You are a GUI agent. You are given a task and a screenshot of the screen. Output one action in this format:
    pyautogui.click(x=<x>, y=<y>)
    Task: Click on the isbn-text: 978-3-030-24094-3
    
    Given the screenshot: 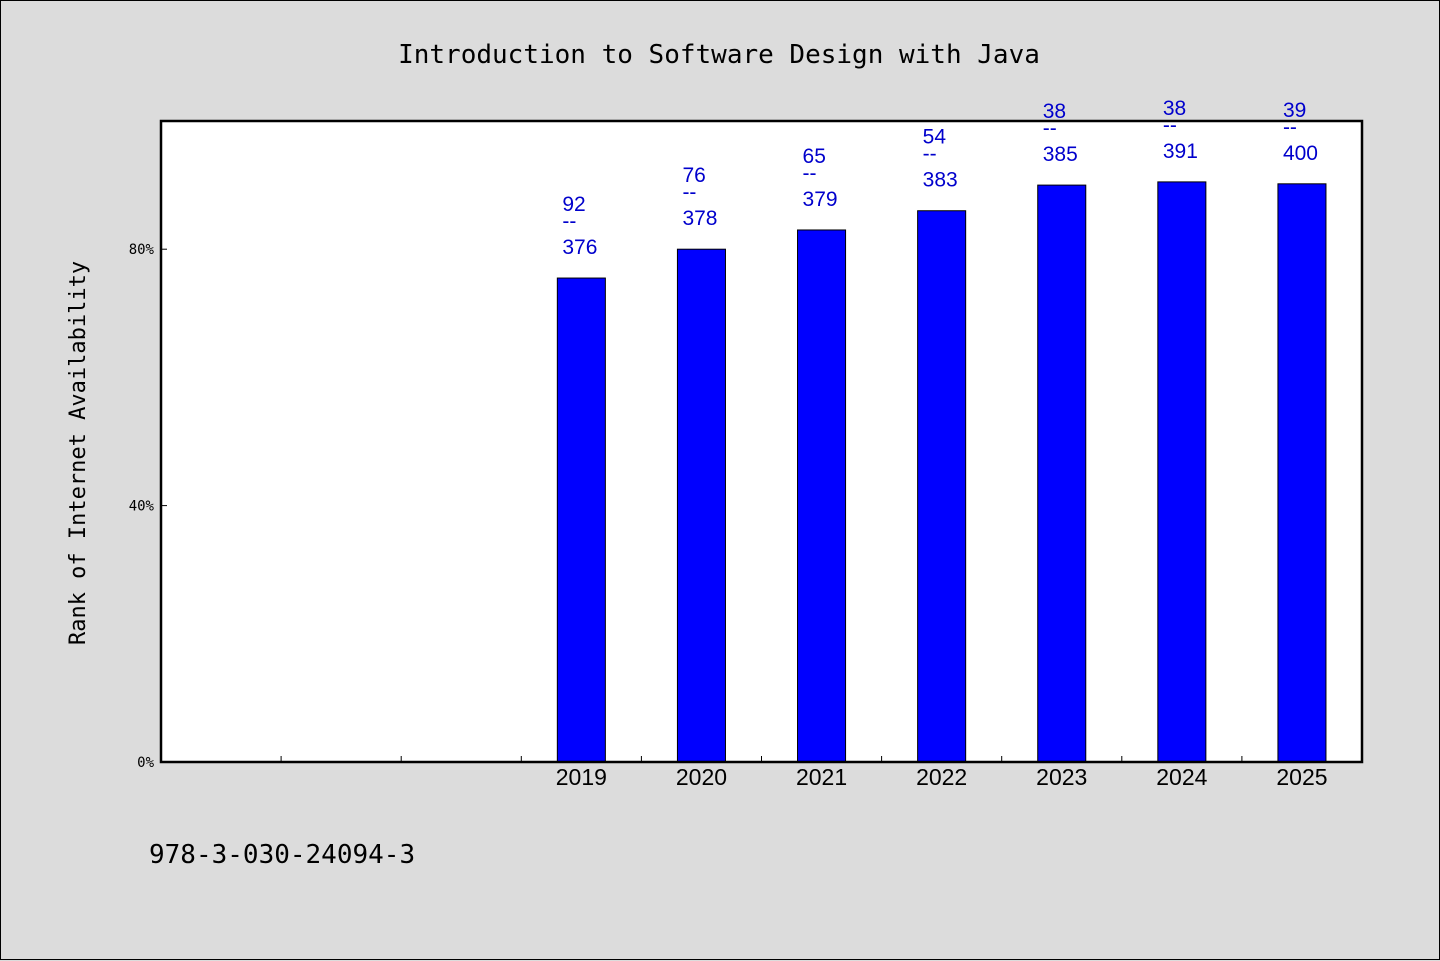 What is the action you would take?
    pyautogui.click(x=282, y=855)
    